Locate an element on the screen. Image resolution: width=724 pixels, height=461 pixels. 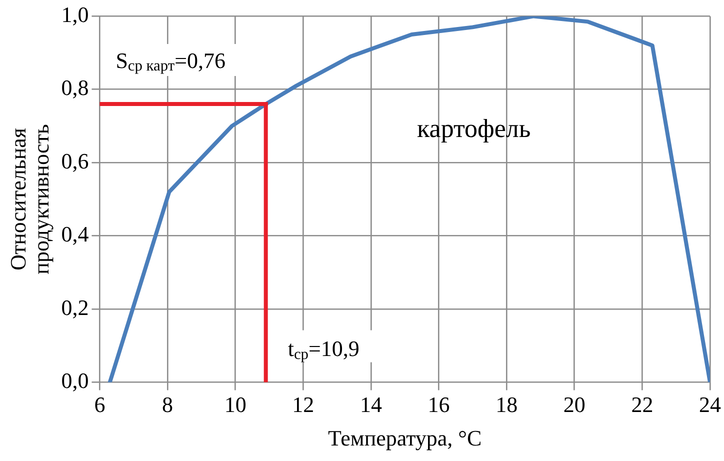
x-axis-title: Температура, °C is located at coordinates (405, 438).